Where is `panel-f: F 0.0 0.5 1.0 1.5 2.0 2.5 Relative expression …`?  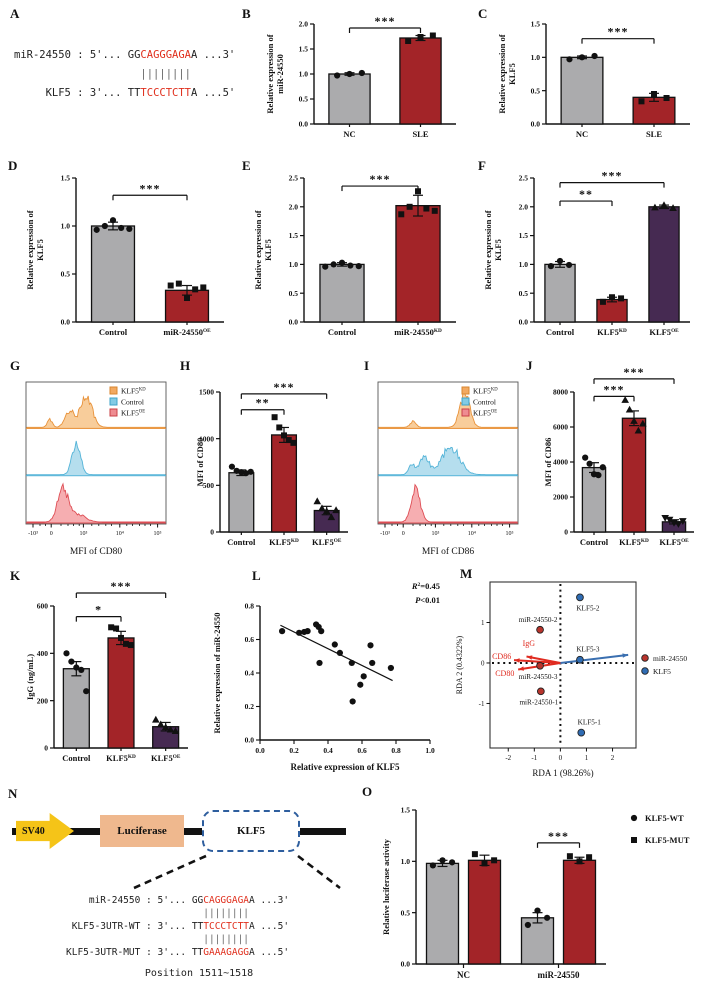
panel-f: F 0.0 0.5 1.0 1.5 2.0 2.5 Relative expression … is located at coordinates (586, 253).